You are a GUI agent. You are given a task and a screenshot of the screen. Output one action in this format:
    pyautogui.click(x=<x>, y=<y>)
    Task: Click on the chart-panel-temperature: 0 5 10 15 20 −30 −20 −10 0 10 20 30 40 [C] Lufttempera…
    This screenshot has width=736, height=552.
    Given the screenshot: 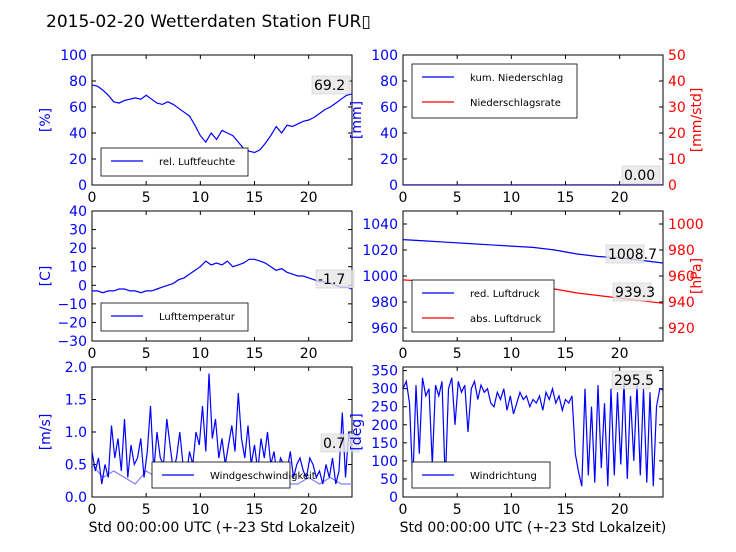 What is the action you would take?
    pyautogui.click(x=196, y=283)
    